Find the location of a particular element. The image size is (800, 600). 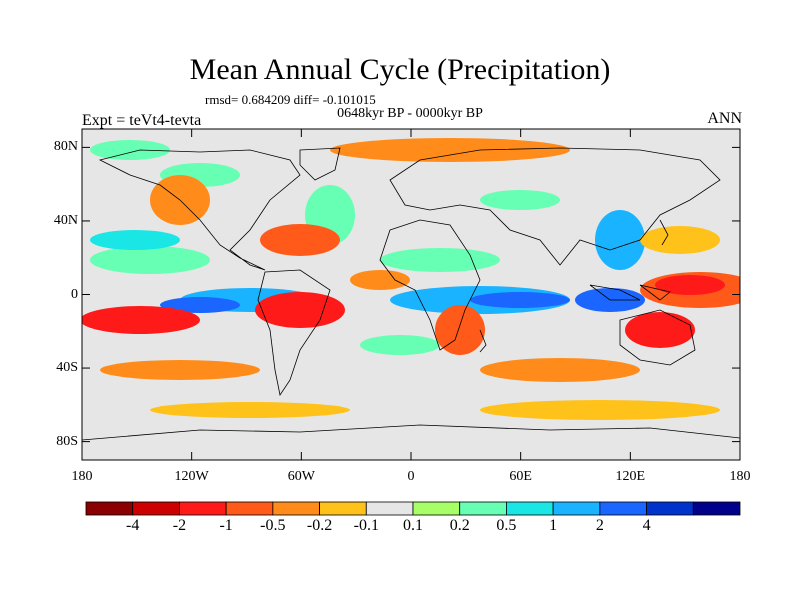

coastline-south-america is located at coordinates (294, 333).